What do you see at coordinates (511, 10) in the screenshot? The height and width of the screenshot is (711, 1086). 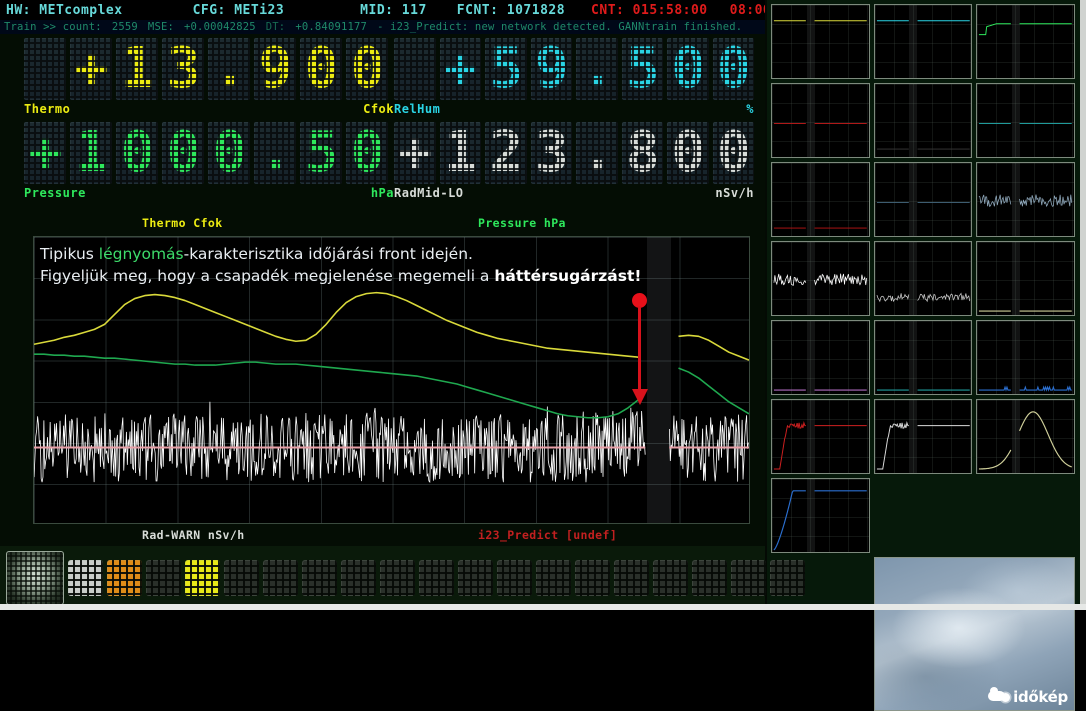 I see `header-fcnt: FCNT: 1071828` at bounding box center [511, 10].